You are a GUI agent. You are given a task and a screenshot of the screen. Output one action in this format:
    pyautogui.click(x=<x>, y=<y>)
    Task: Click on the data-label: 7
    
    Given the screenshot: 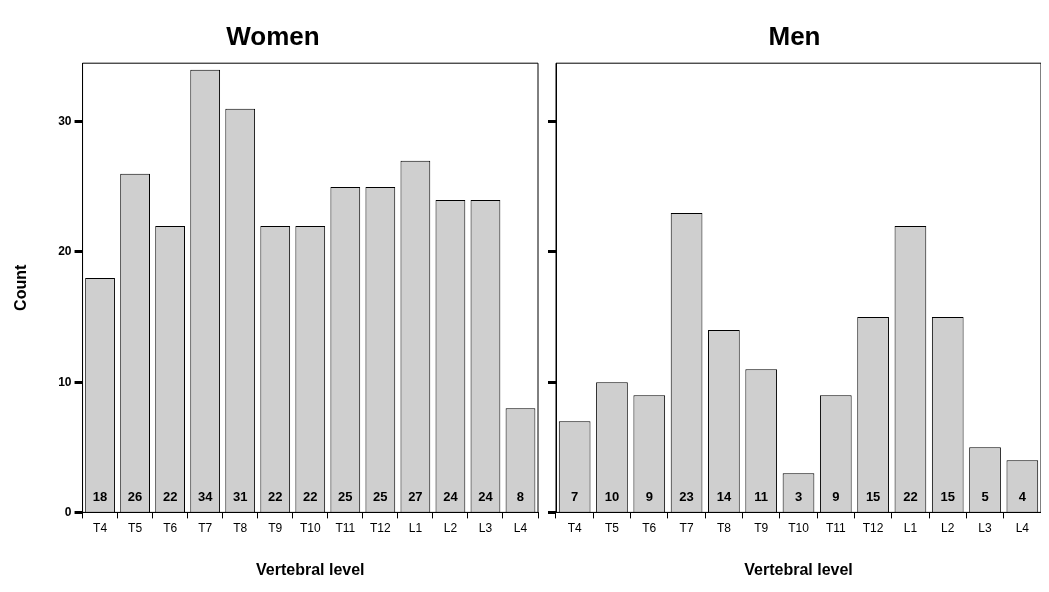 What is the action you would take?
    pyautogui.click(x=575, y=497)
    